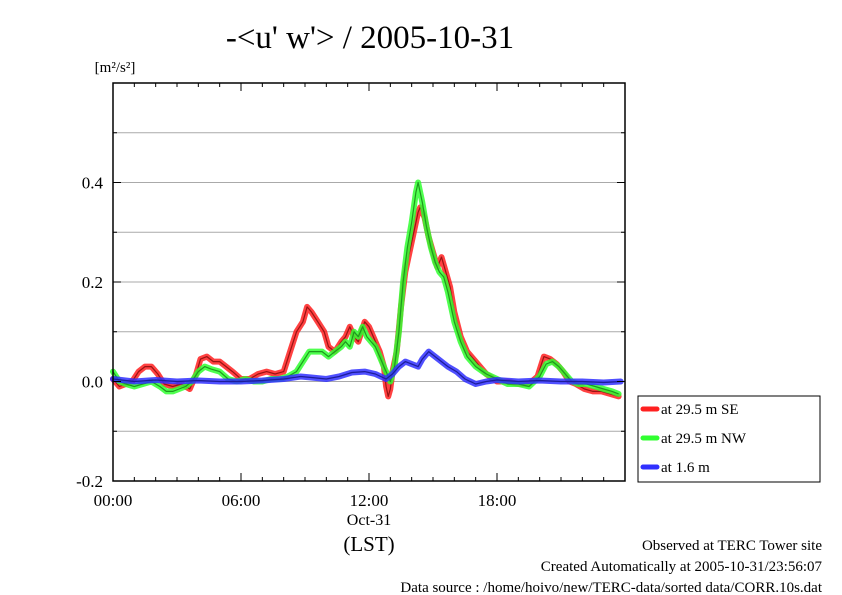 The height and width of the screenshot is (595, 842). I want to click on footer-observed: Observed at TERC Tower site, so click(732, 546).